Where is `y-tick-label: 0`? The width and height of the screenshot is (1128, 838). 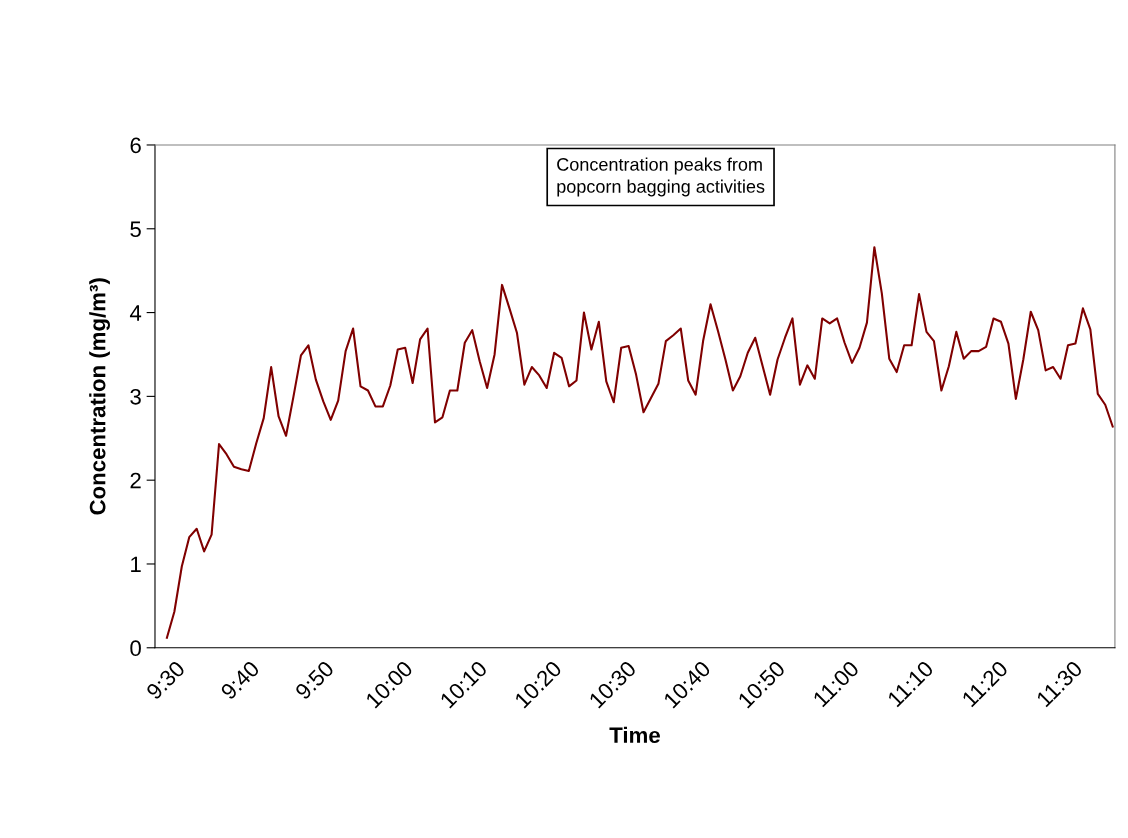 y-tick-label: 0 is located at coordinates (135, 648).